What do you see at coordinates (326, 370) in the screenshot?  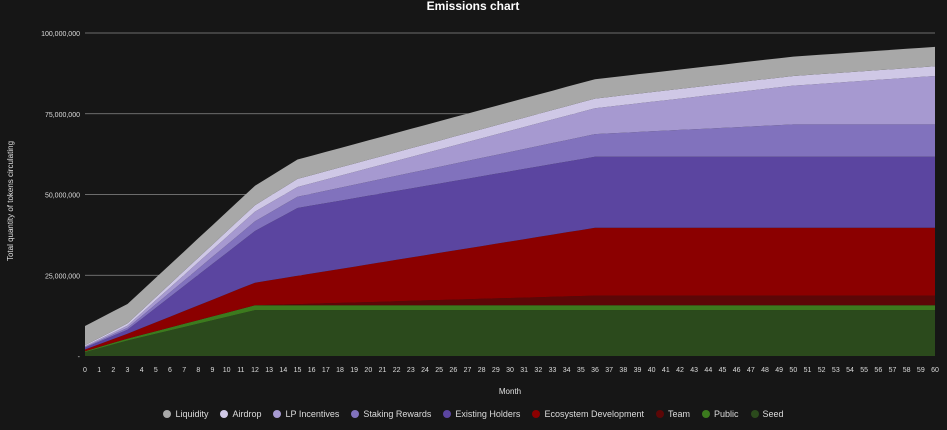 I see `x-tick-label: 17` at bounding box center [326, 370].